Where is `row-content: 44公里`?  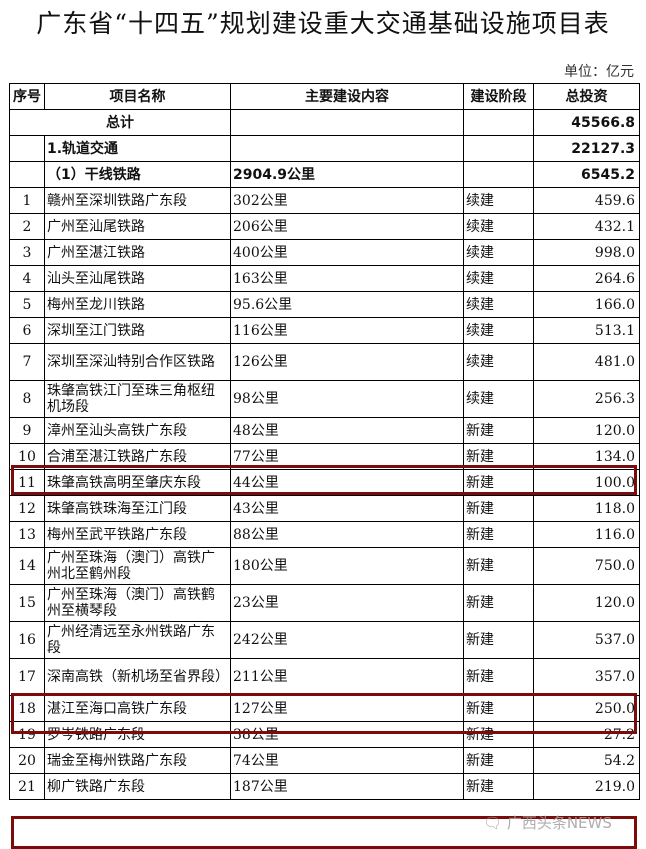 row-content: 44公里 is located at coordinates (347, 482).